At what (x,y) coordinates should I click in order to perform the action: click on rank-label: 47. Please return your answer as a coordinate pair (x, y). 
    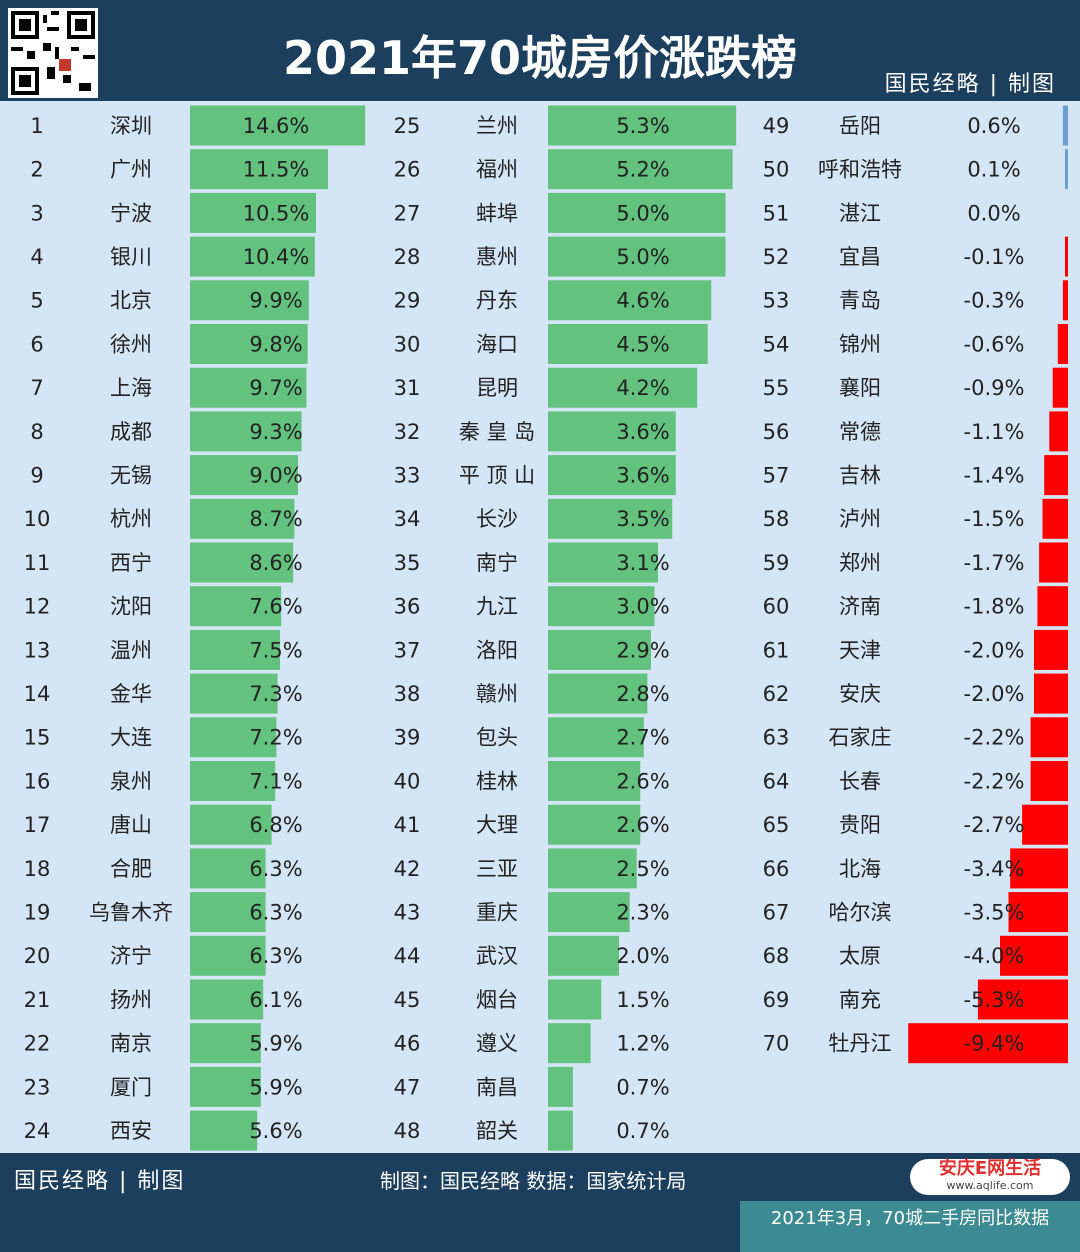
    Looking at the image, I should click on (407, 1087).